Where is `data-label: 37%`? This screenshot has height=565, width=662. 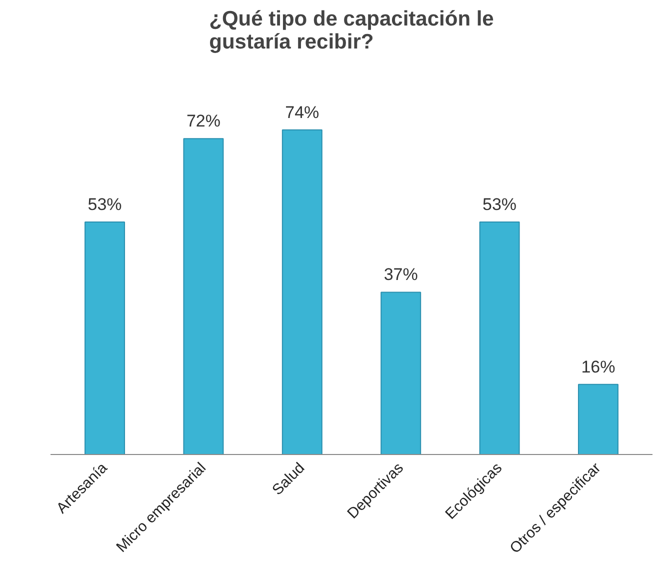 data-label: 37% is located at coordinates (401, 274).